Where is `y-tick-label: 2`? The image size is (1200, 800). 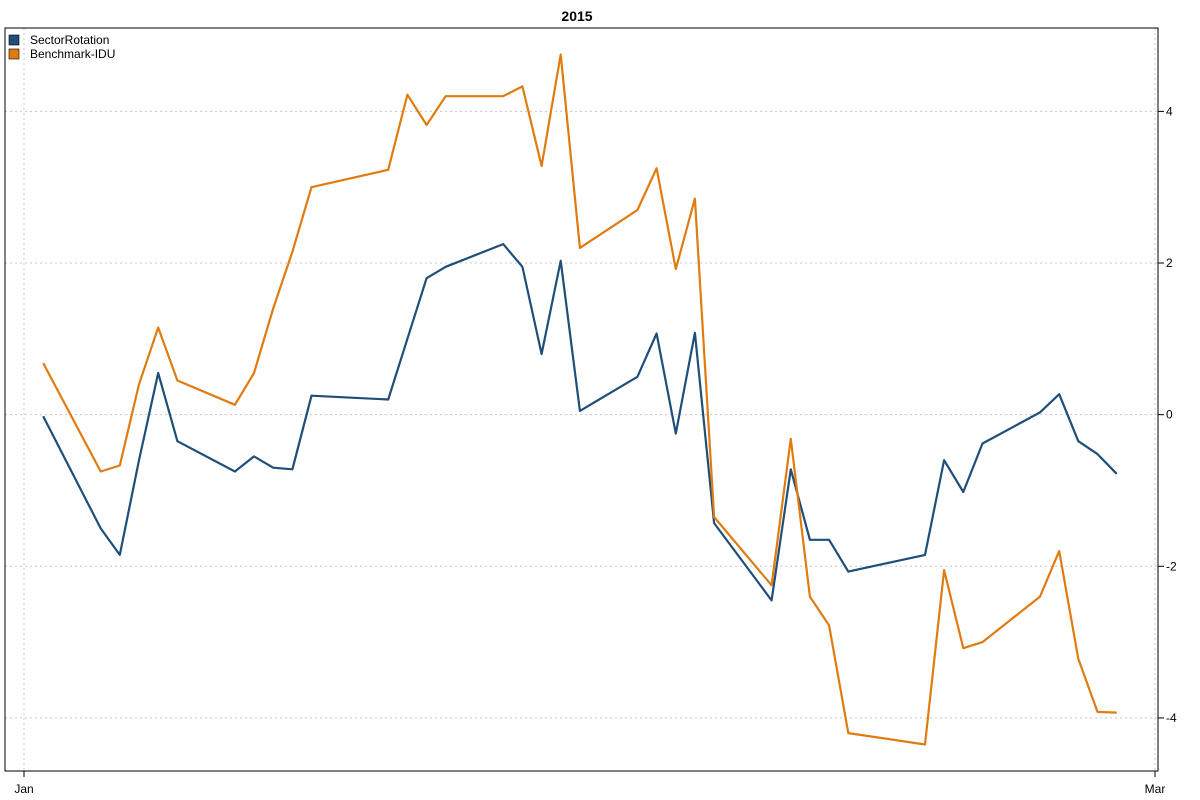 y-tick-label: 2 is located at coordinates (1169, 263).